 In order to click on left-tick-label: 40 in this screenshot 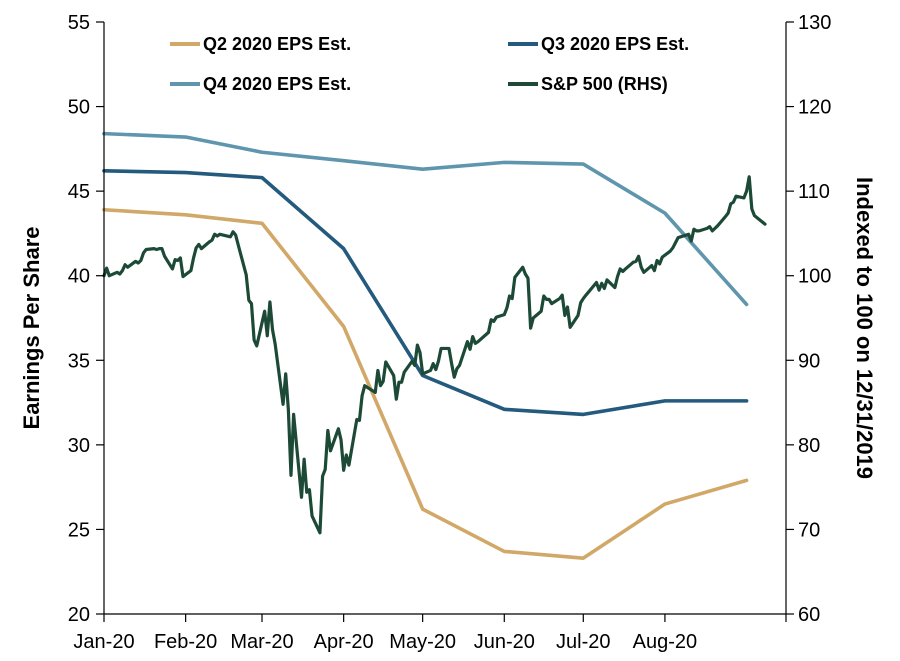, I will do `click(79, 277)`.